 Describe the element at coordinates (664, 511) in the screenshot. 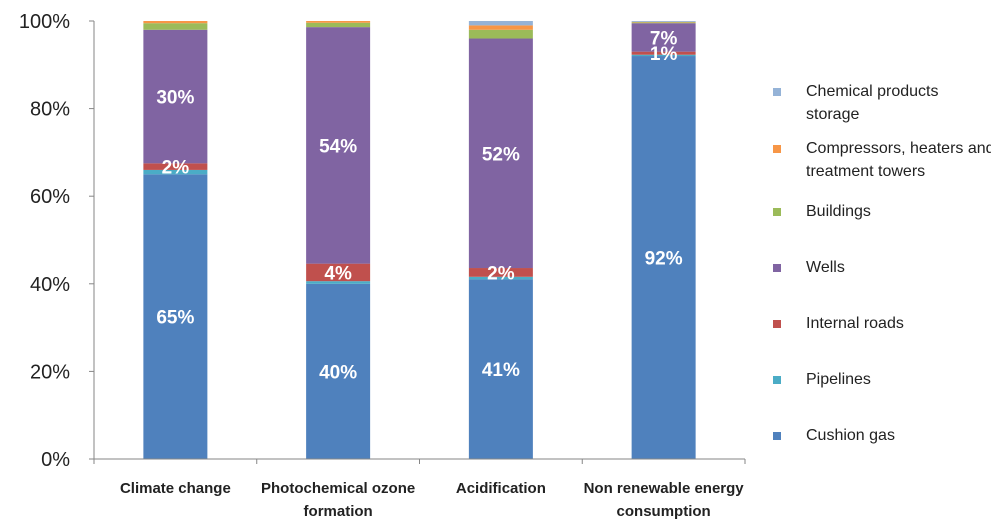

I see `x-category-label: consumption` at that location.